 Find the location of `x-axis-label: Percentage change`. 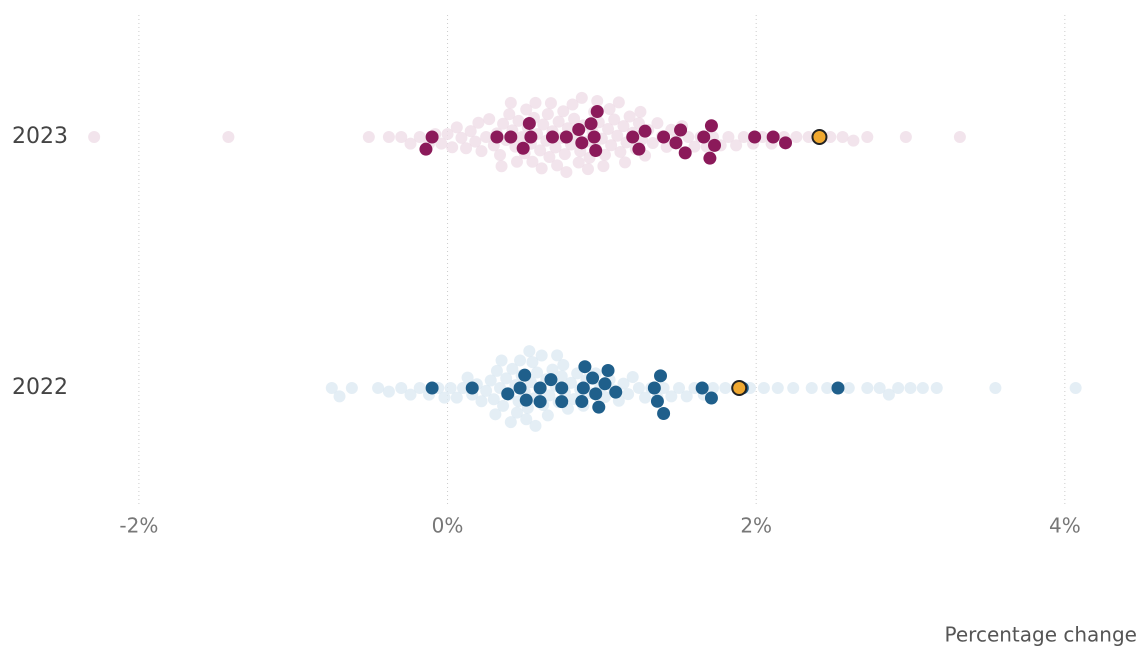

x-axis-label: Percentage change is located at coordinates (1041, 635).